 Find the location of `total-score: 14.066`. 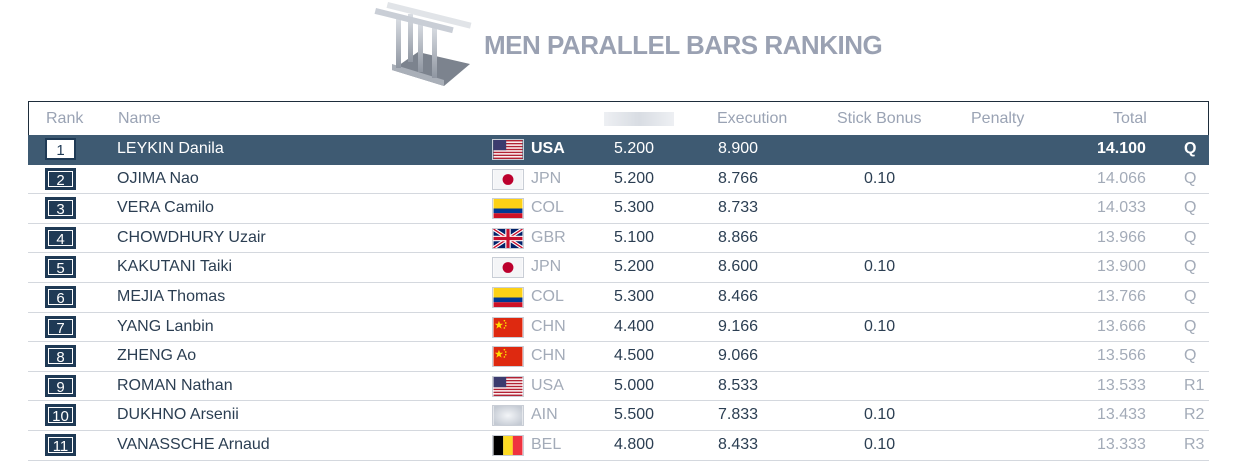

total-score: 14.066 is located at coordinates (1121, 178).